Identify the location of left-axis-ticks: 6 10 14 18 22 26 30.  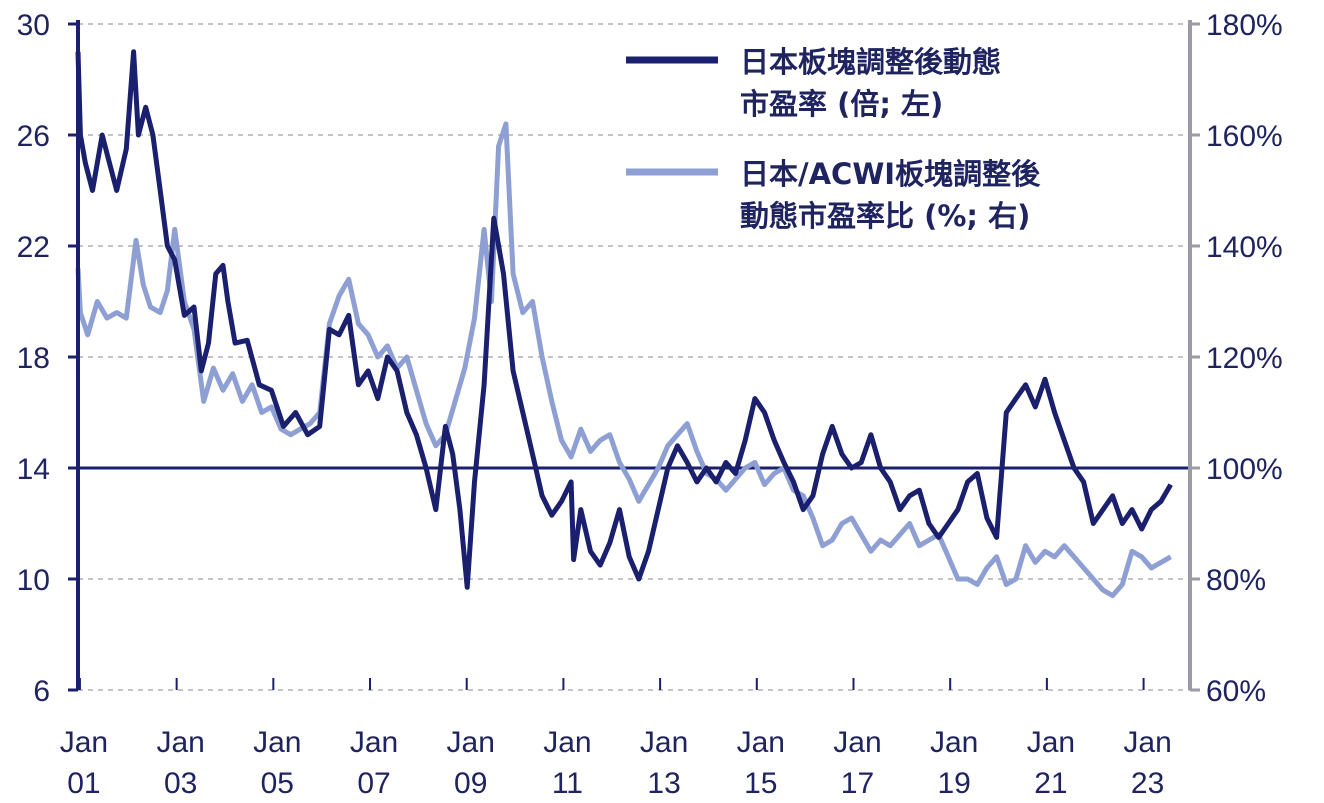
(47, 358).